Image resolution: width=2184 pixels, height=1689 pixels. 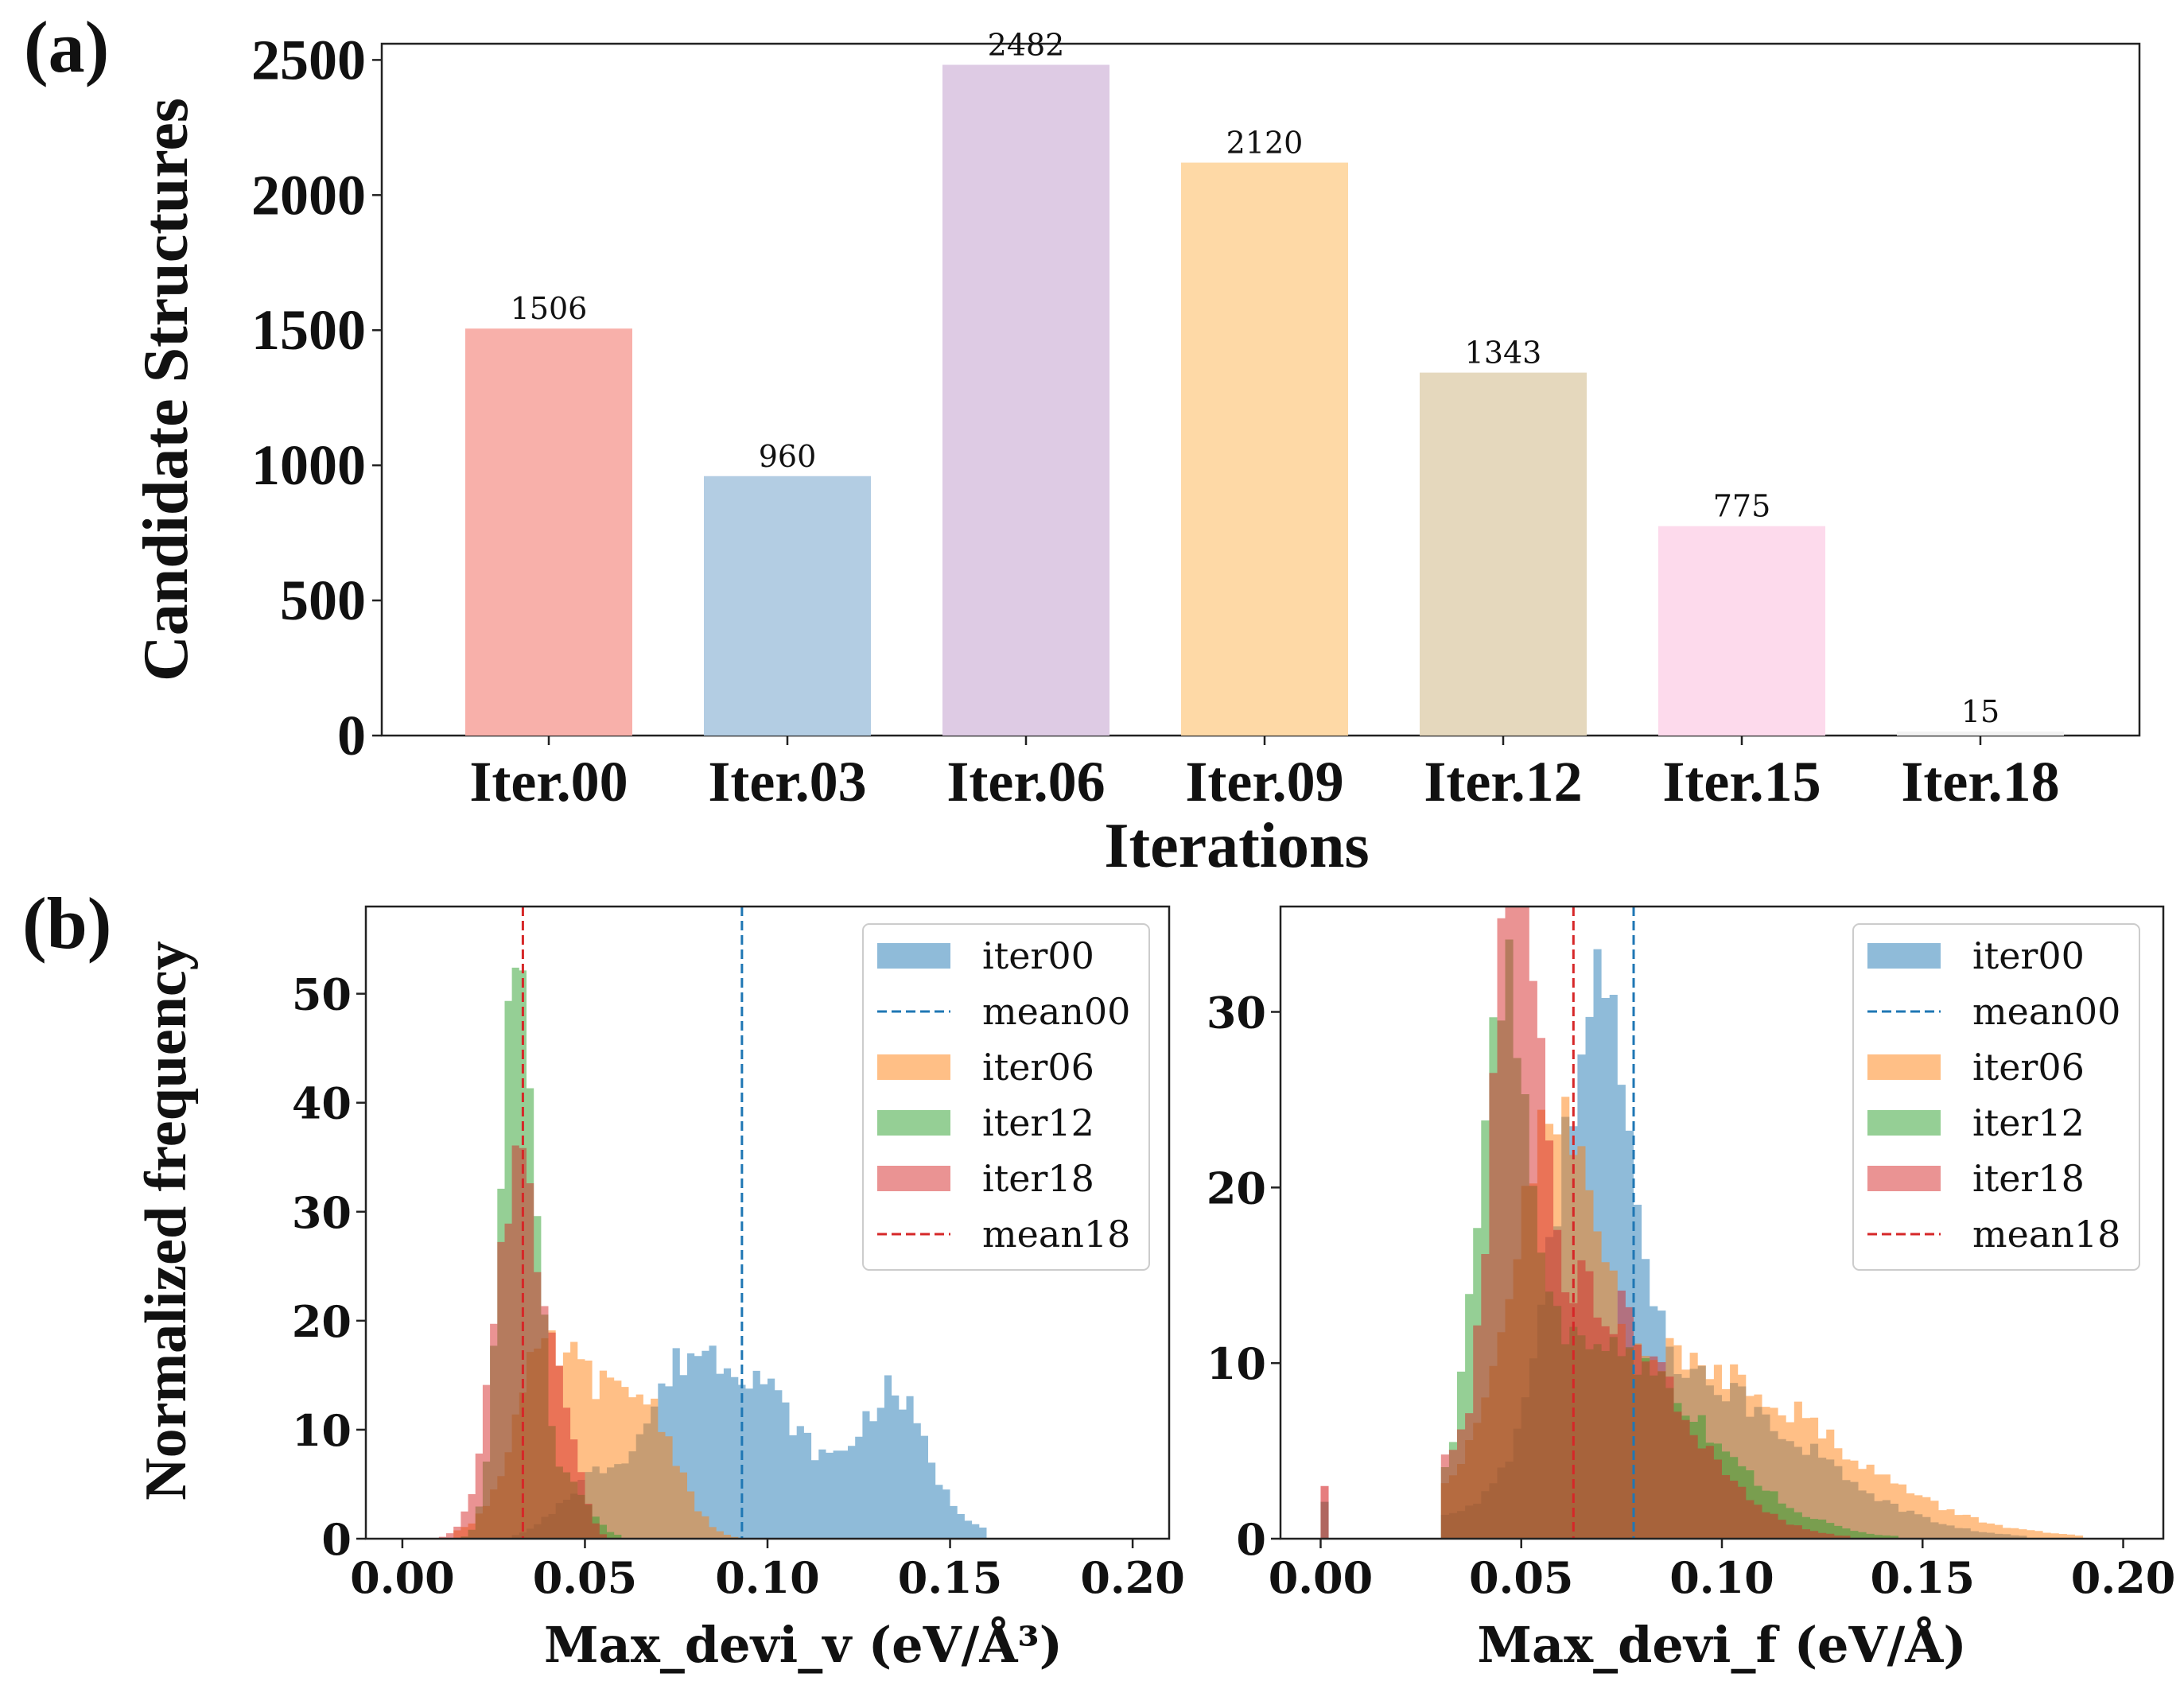 I want to click on series-iter18, so click(x=1646, y=1223).